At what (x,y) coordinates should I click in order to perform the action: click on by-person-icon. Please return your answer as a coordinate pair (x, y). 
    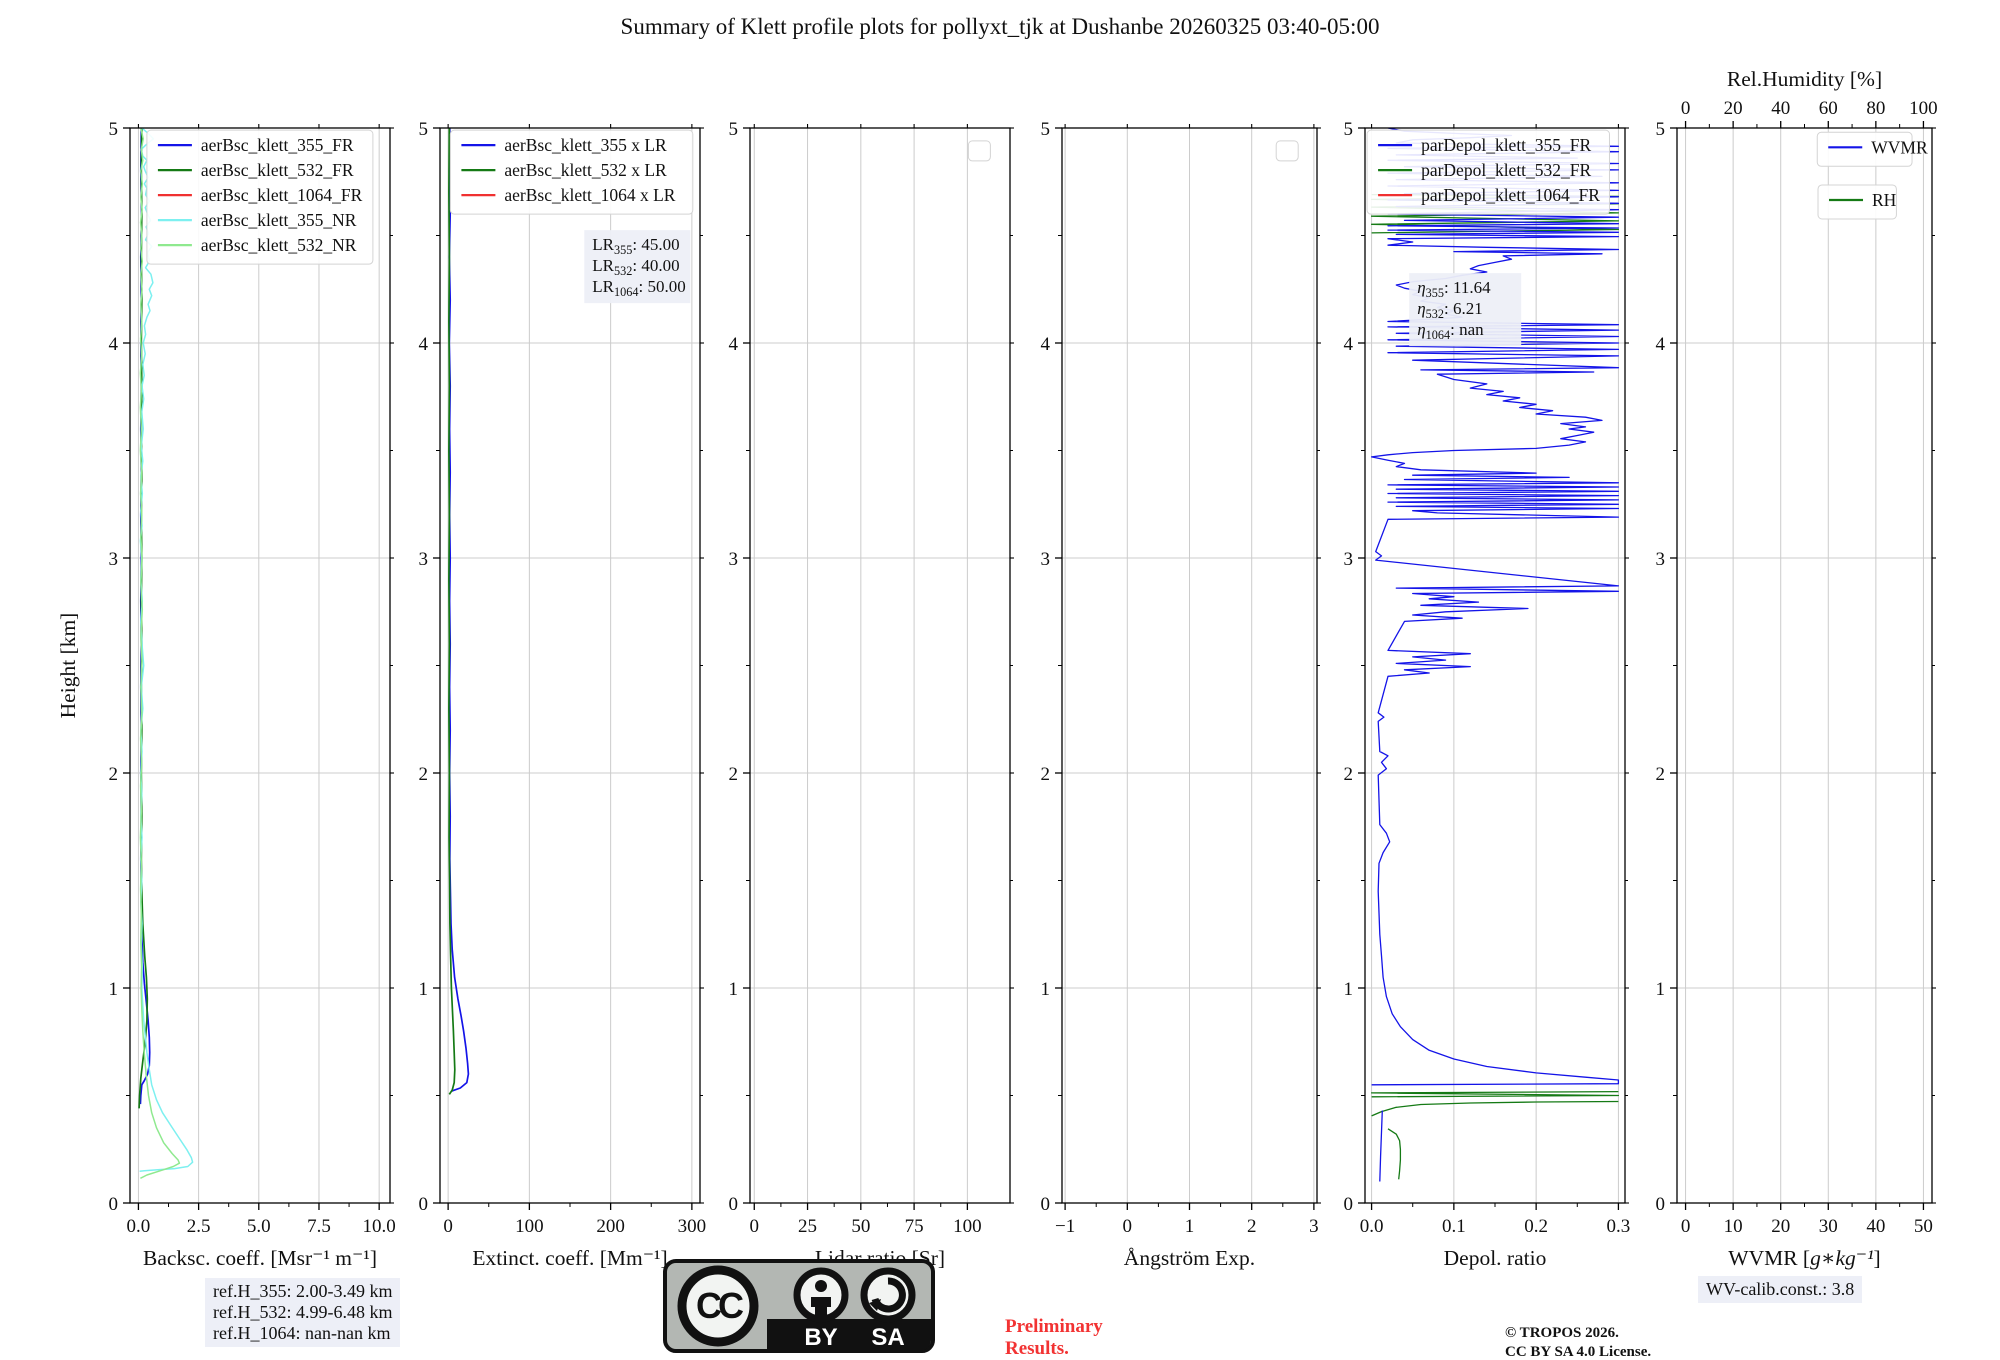
    Looking at the image, I should click on (821, 1295).